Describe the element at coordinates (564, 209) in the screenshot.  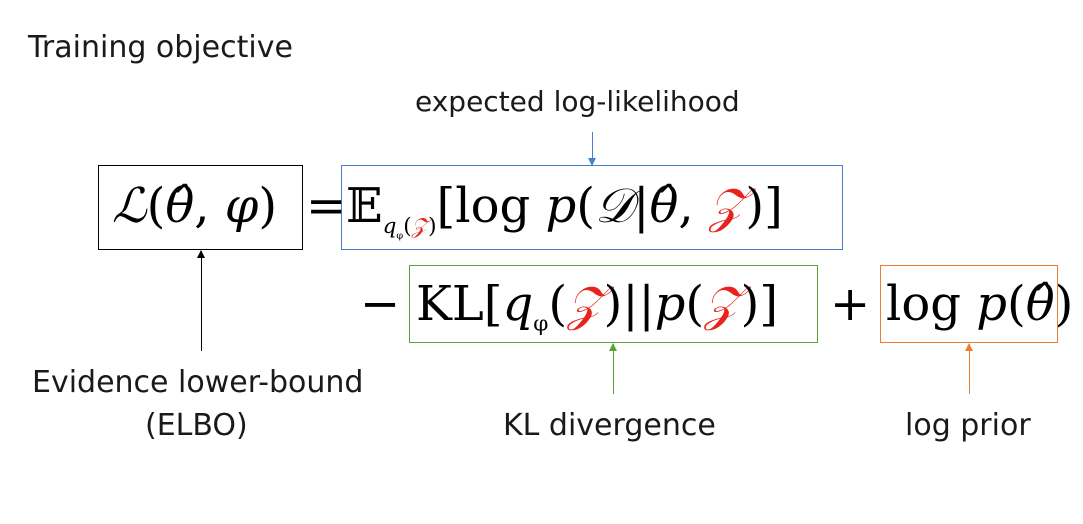
I see `expected-loglik-term: 𝔼qφ(𝒵)[log p(𝒟|θ̂, 𝒵)]` at that location.